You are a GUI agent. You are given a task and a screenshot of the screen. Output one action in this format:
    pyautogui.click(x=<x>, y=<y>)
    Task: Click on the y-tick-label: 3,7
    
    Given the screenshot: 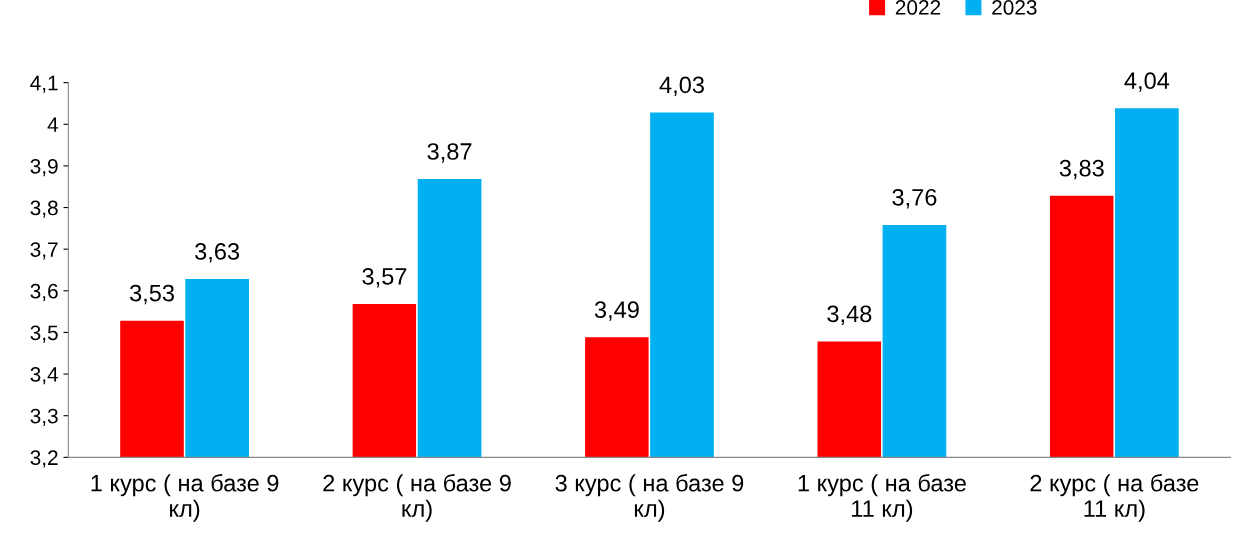 What is the action you would take?
    pyautogui.click(x=44, y=251)
    